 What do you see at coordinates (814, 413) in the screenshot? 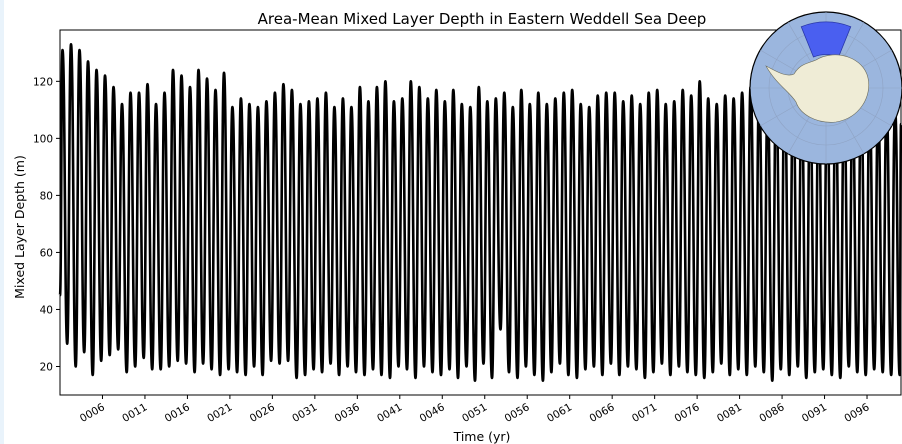
I see `x-tick-label: 0091` at bounding box center [814, 413].